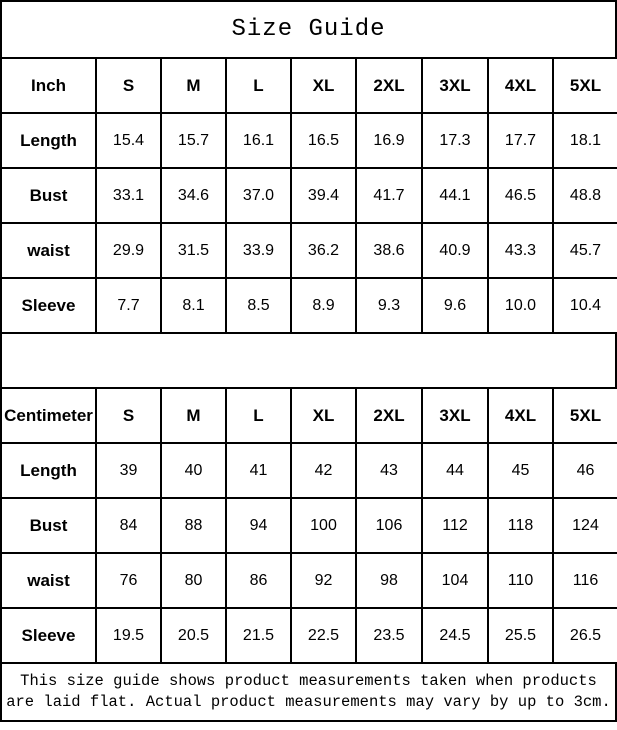 This screenshot has width=617, height=730. What do you see at coordinates (323, 470) in the screenshot?
I see `measurement-value: 42` at bounding box center [323, 470].